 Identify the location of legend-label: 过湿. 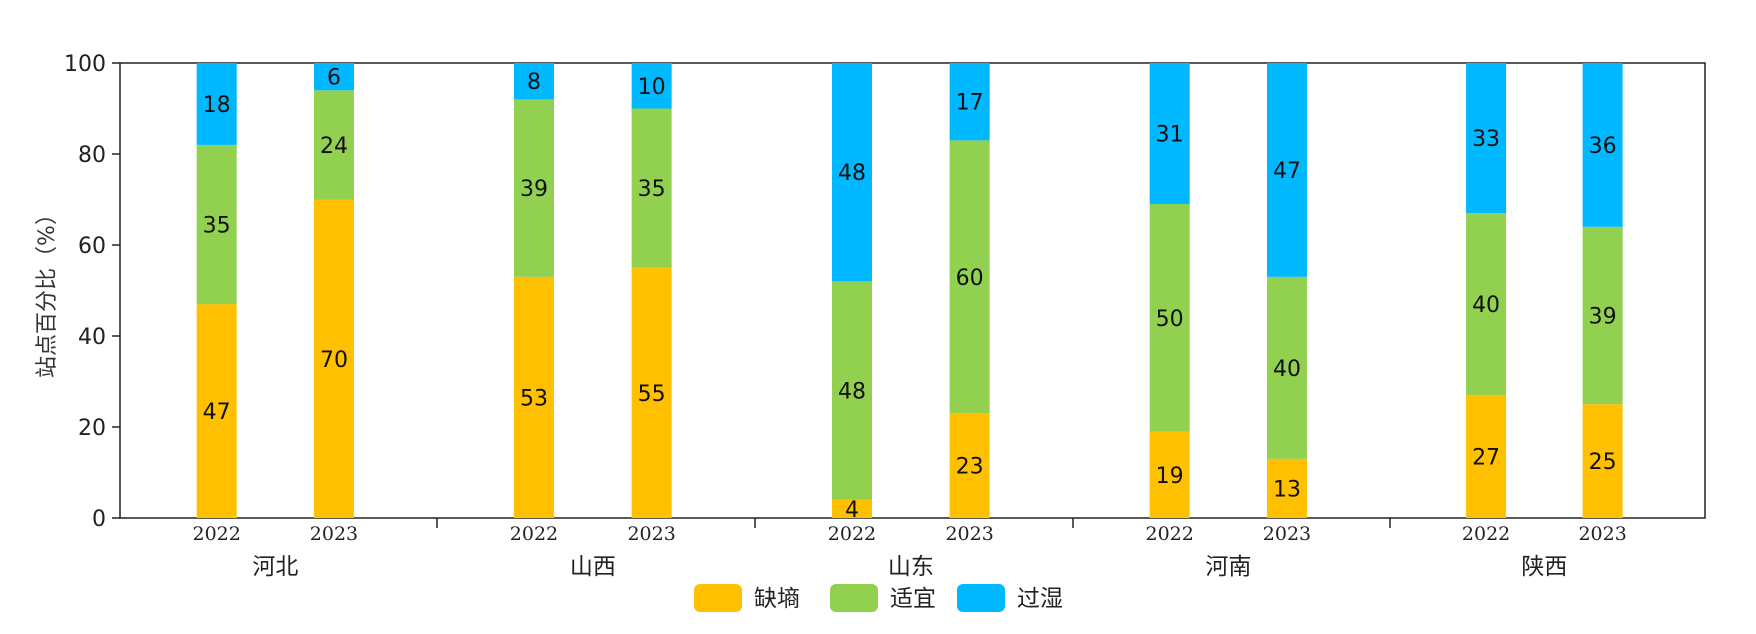
(1040, 599).